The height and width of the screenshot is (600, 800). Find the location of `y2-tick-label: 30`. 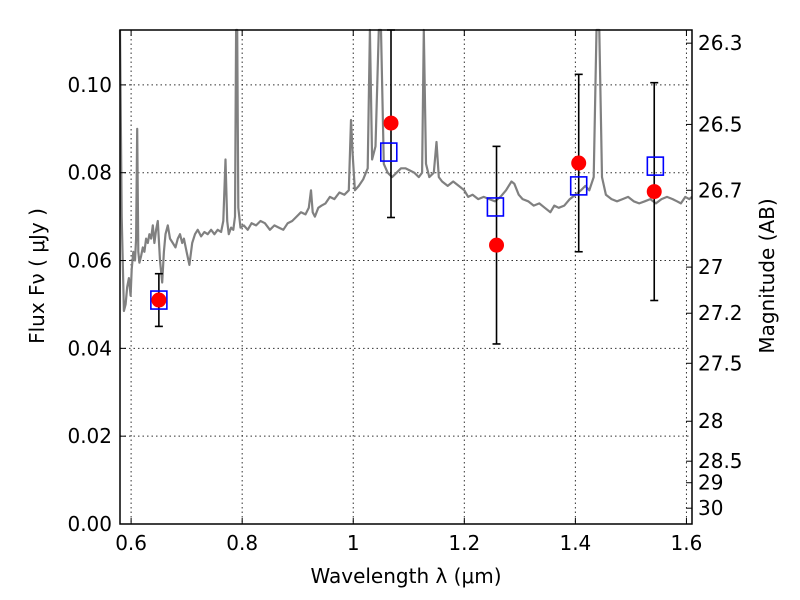

y2-tick-label: 30 is located at coordinates (710, 508).